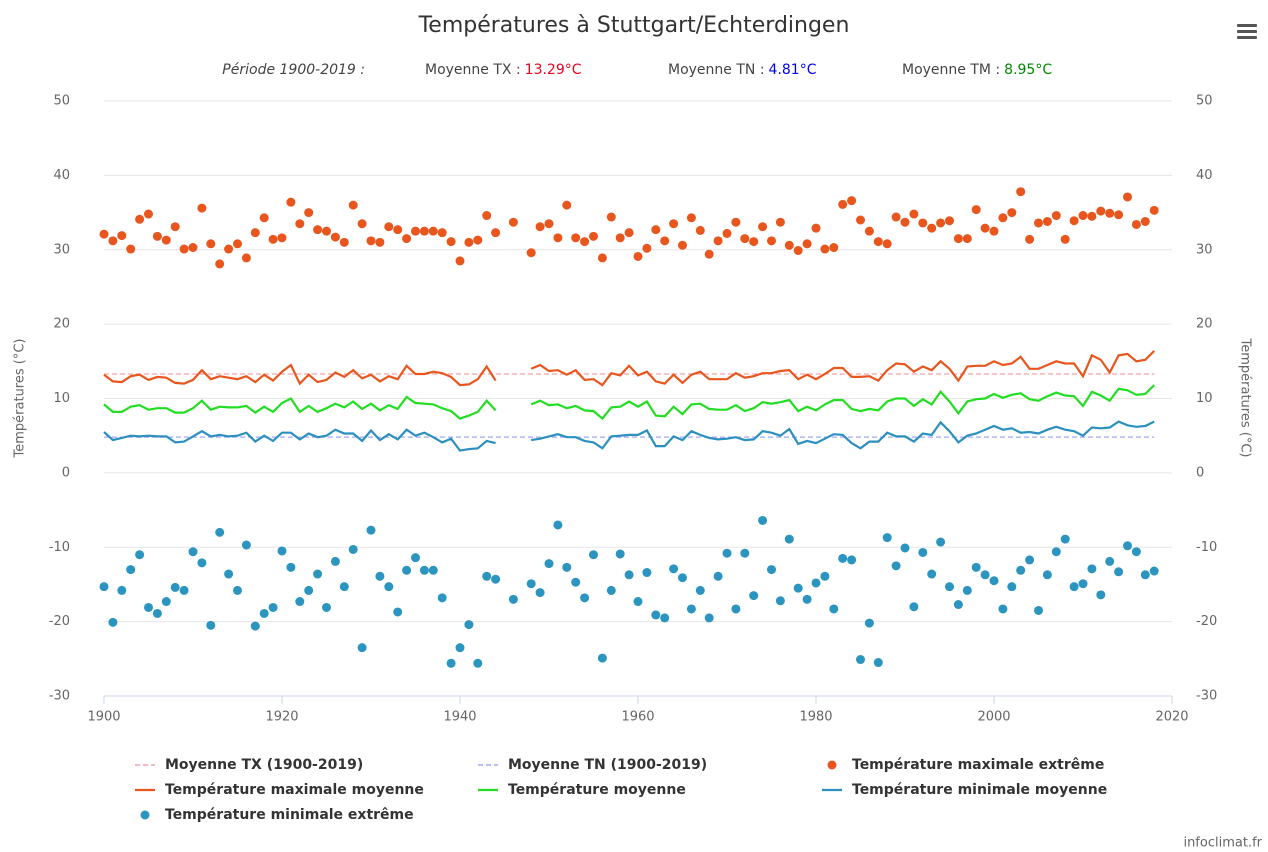 The image size is (1268, 852). Describe the element at coordinates (793, 70) in the screenshot. I see `summary-value: 4.81°C` at that location.